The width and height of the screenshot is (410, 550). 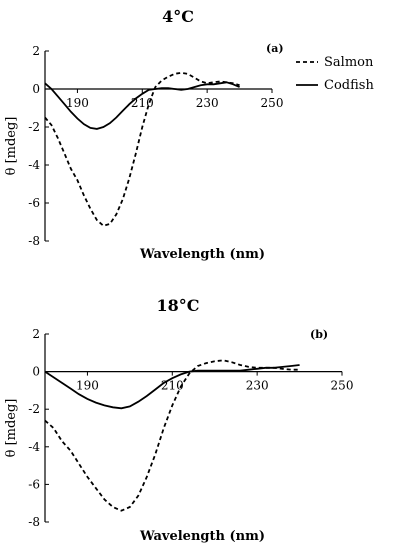 What do you see at coordinates (275, 48) in the screenshot?
I see `panel-label: (a)` at bounding box center [275, 48].